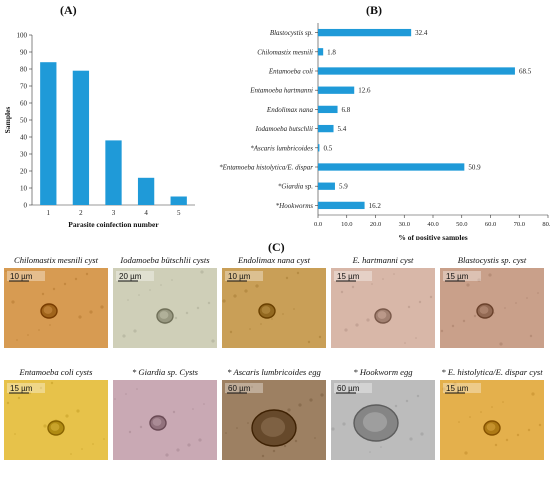 The height and width of the screenshot is (481, 550). What do you see at coordinates (146, 213) in the screenshot?
I see `x-tick-label: 4` at bounding box center [146, 213].